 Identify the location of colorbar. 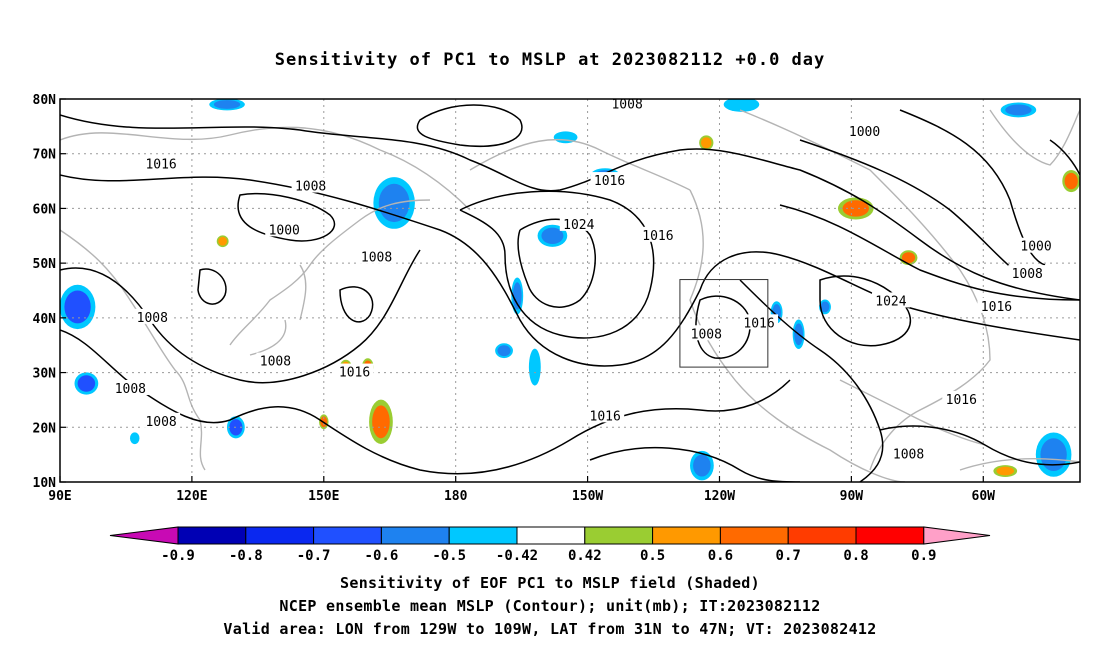
(550, 535).